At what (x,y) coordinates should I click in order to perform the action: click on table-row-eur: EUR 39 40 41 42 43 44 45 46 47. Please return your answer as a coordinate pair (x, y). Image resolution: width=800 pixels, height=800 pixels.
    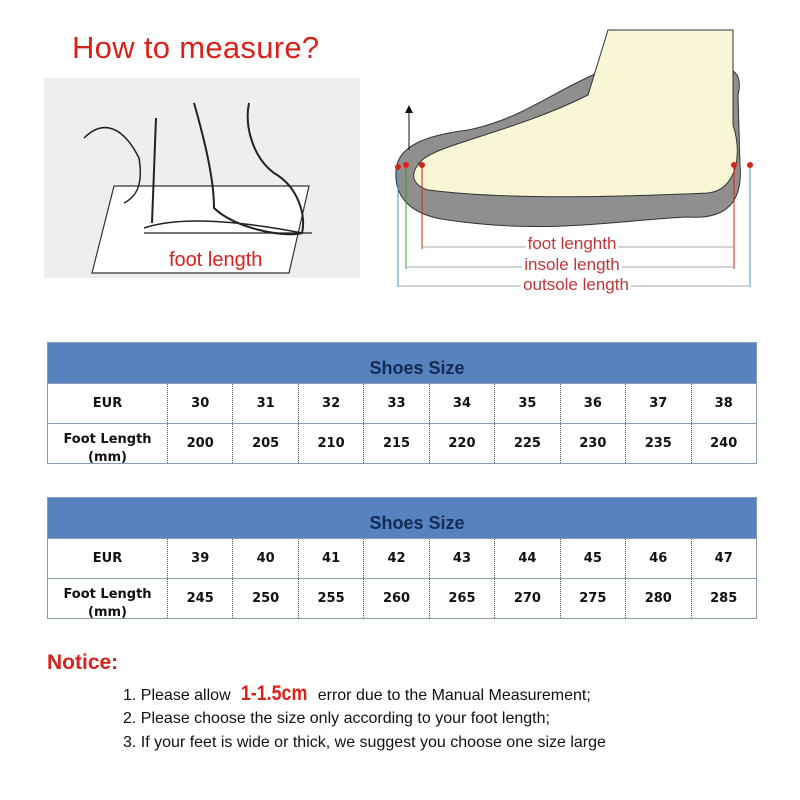
    Looking at the image, I should click on (402, 558).